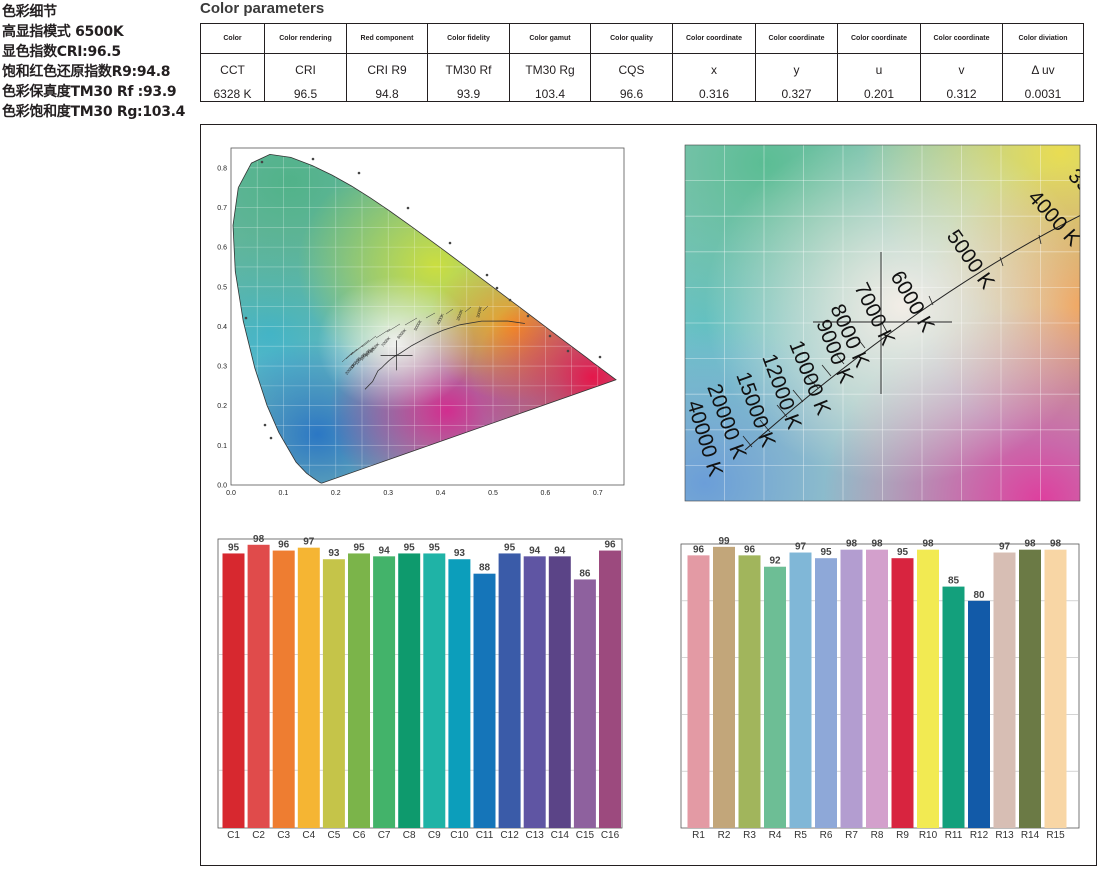 Image resolution: width=1103 pixels, height=872 pixels. I want to click on symbol-cell: CRI R9, so click(387, 66).